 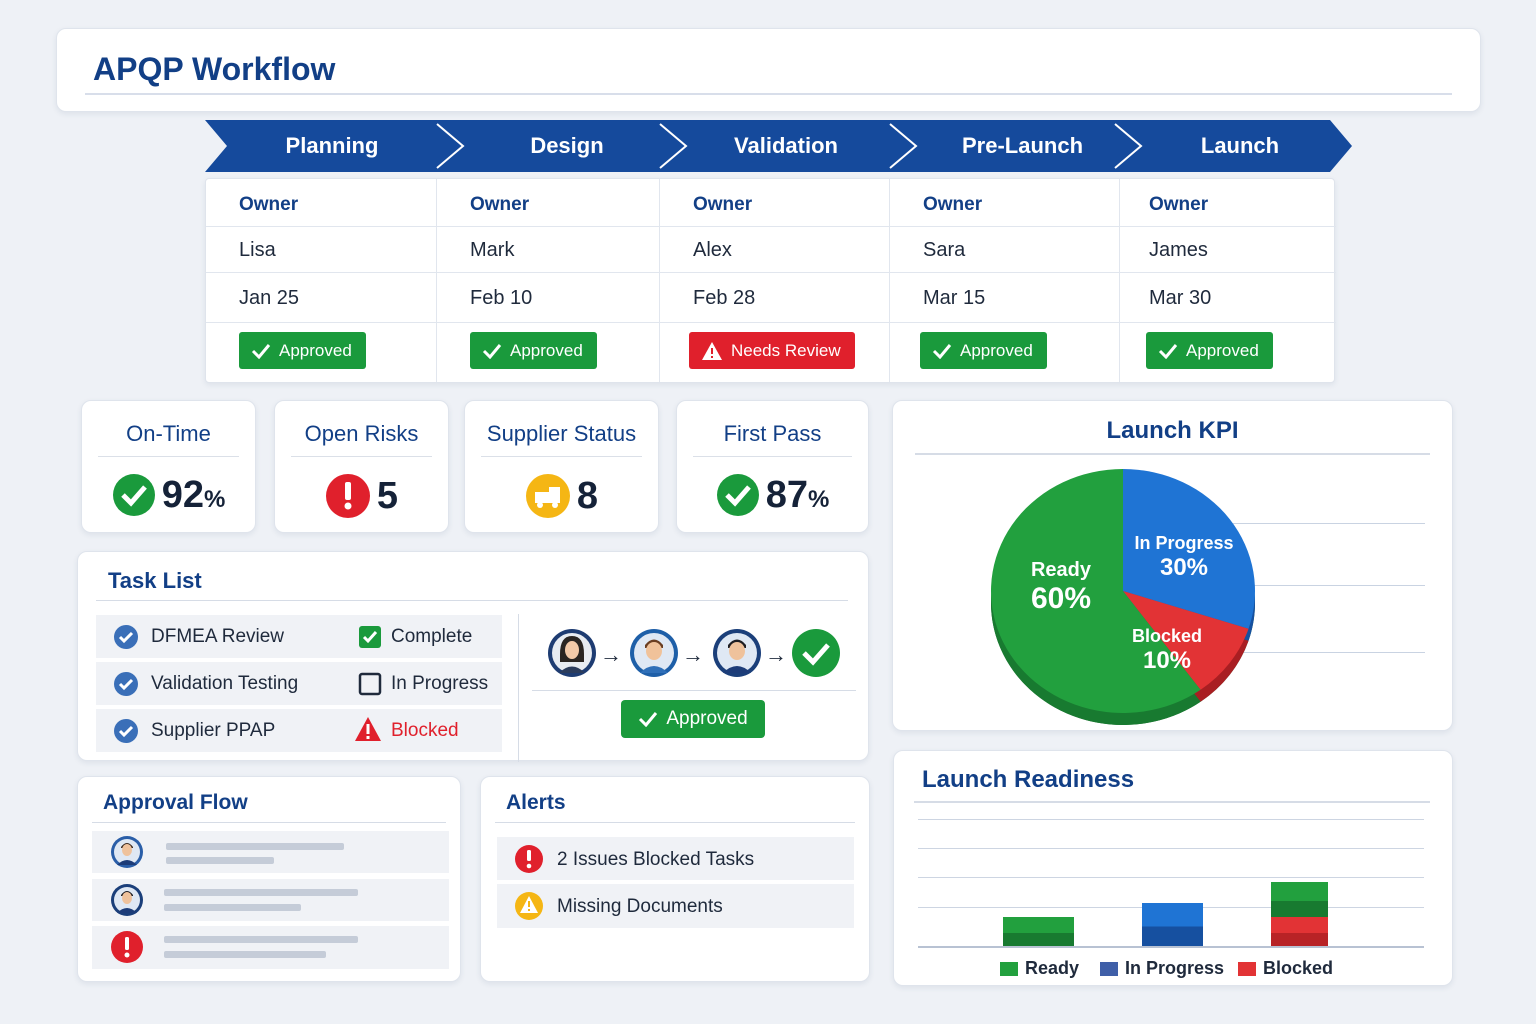 What do you see at coordinates (1052, 968) in the screenshot?
I see `legend-label: Ready` at bounding box center [1052, 968].